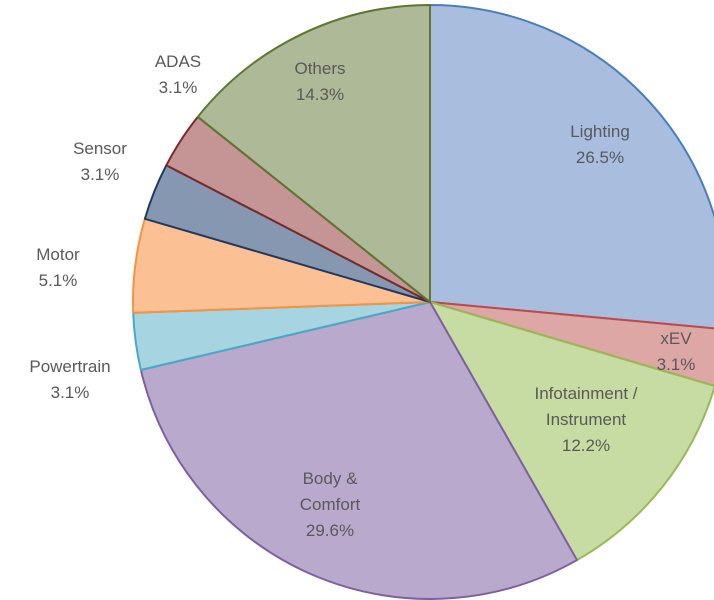 The image size is (714, 600). Describe the element at coordinates (320, 68) in the screenshot. I see `category-label: Others` at that location.